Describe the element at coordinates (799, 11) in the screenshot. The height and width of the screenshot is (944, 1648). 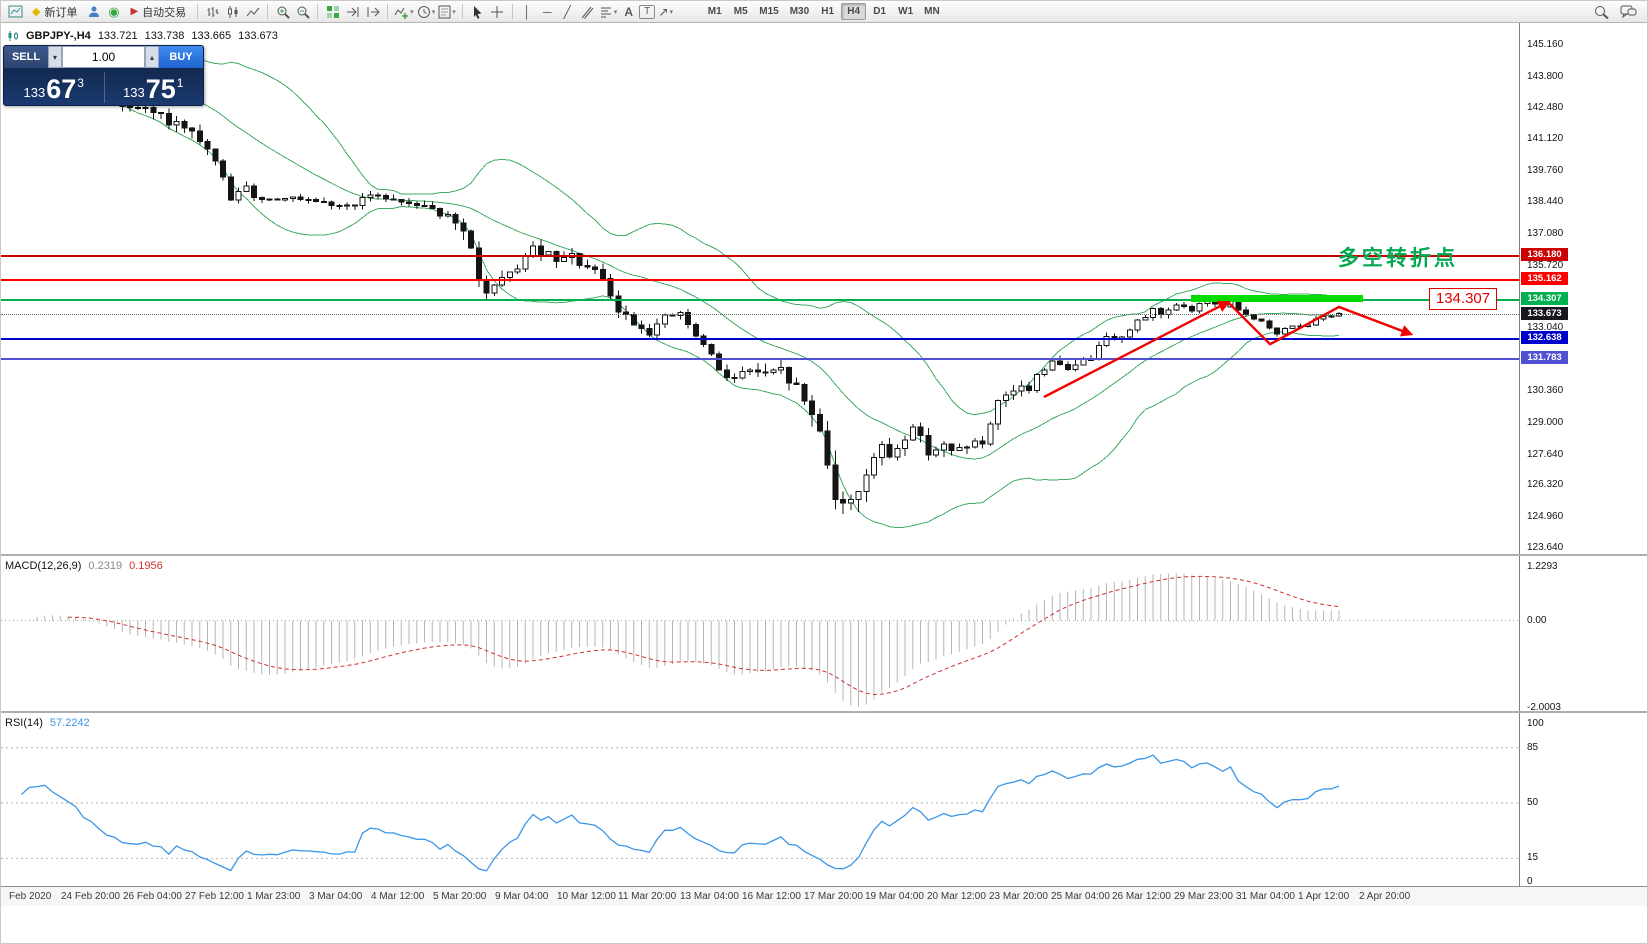
I see `timeframe-M30: M30` at that location.